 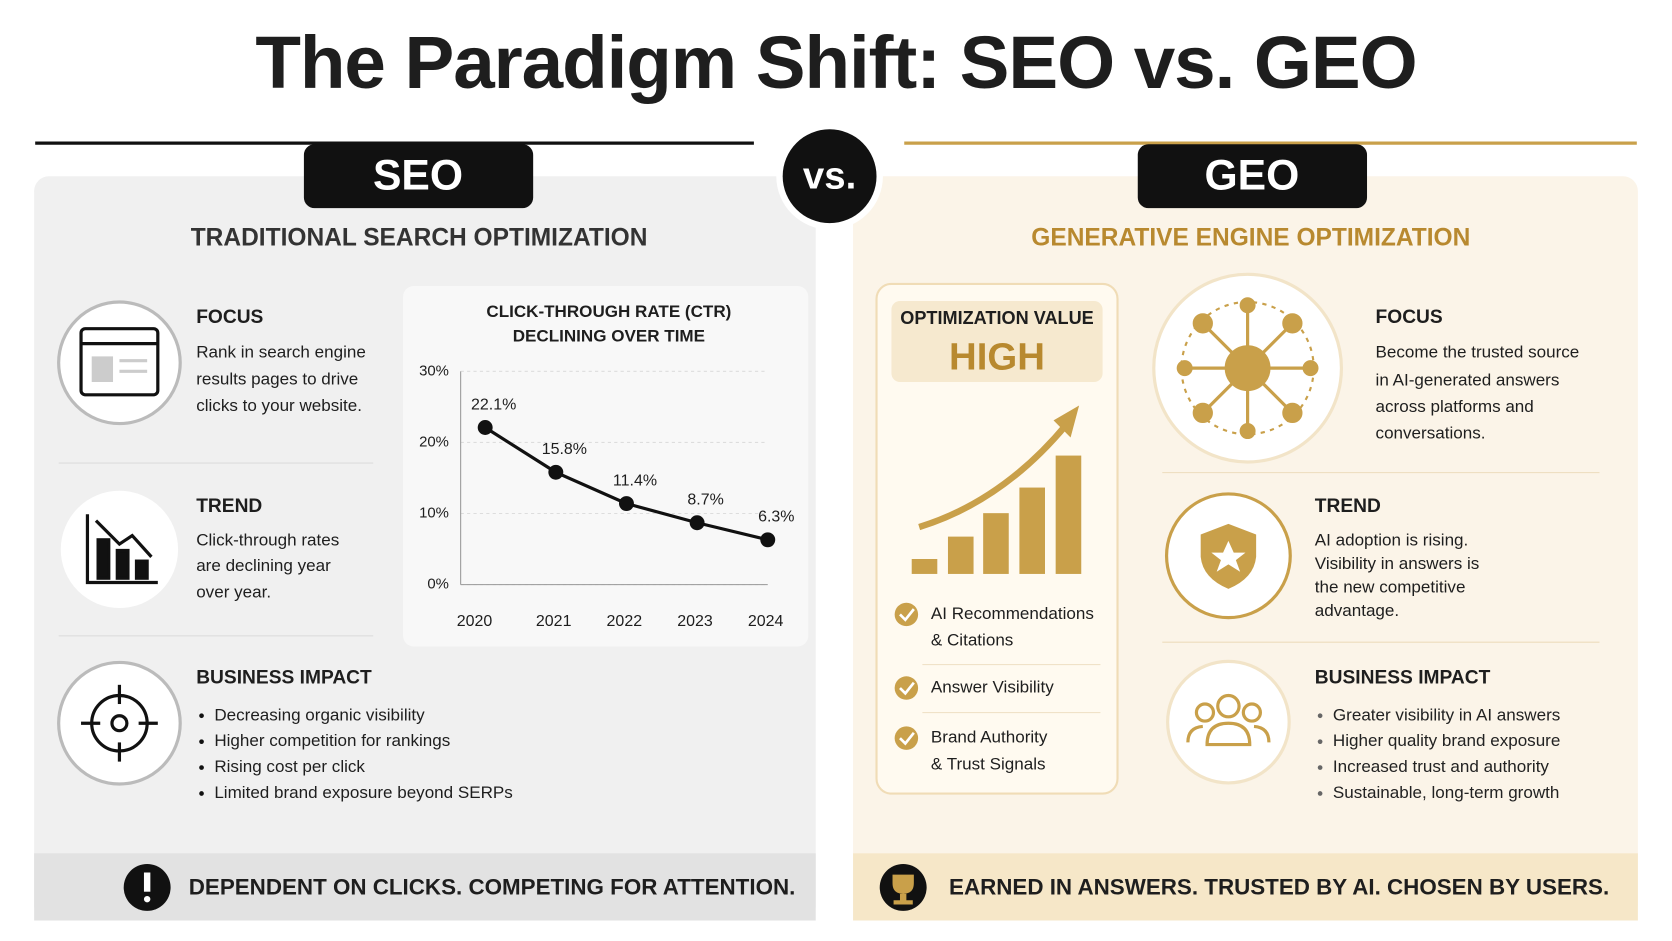 What do you see at coordinates (989, 737) in the screenshot?
I see `check-text: Brand Authority` at bounding box center [989, 737].